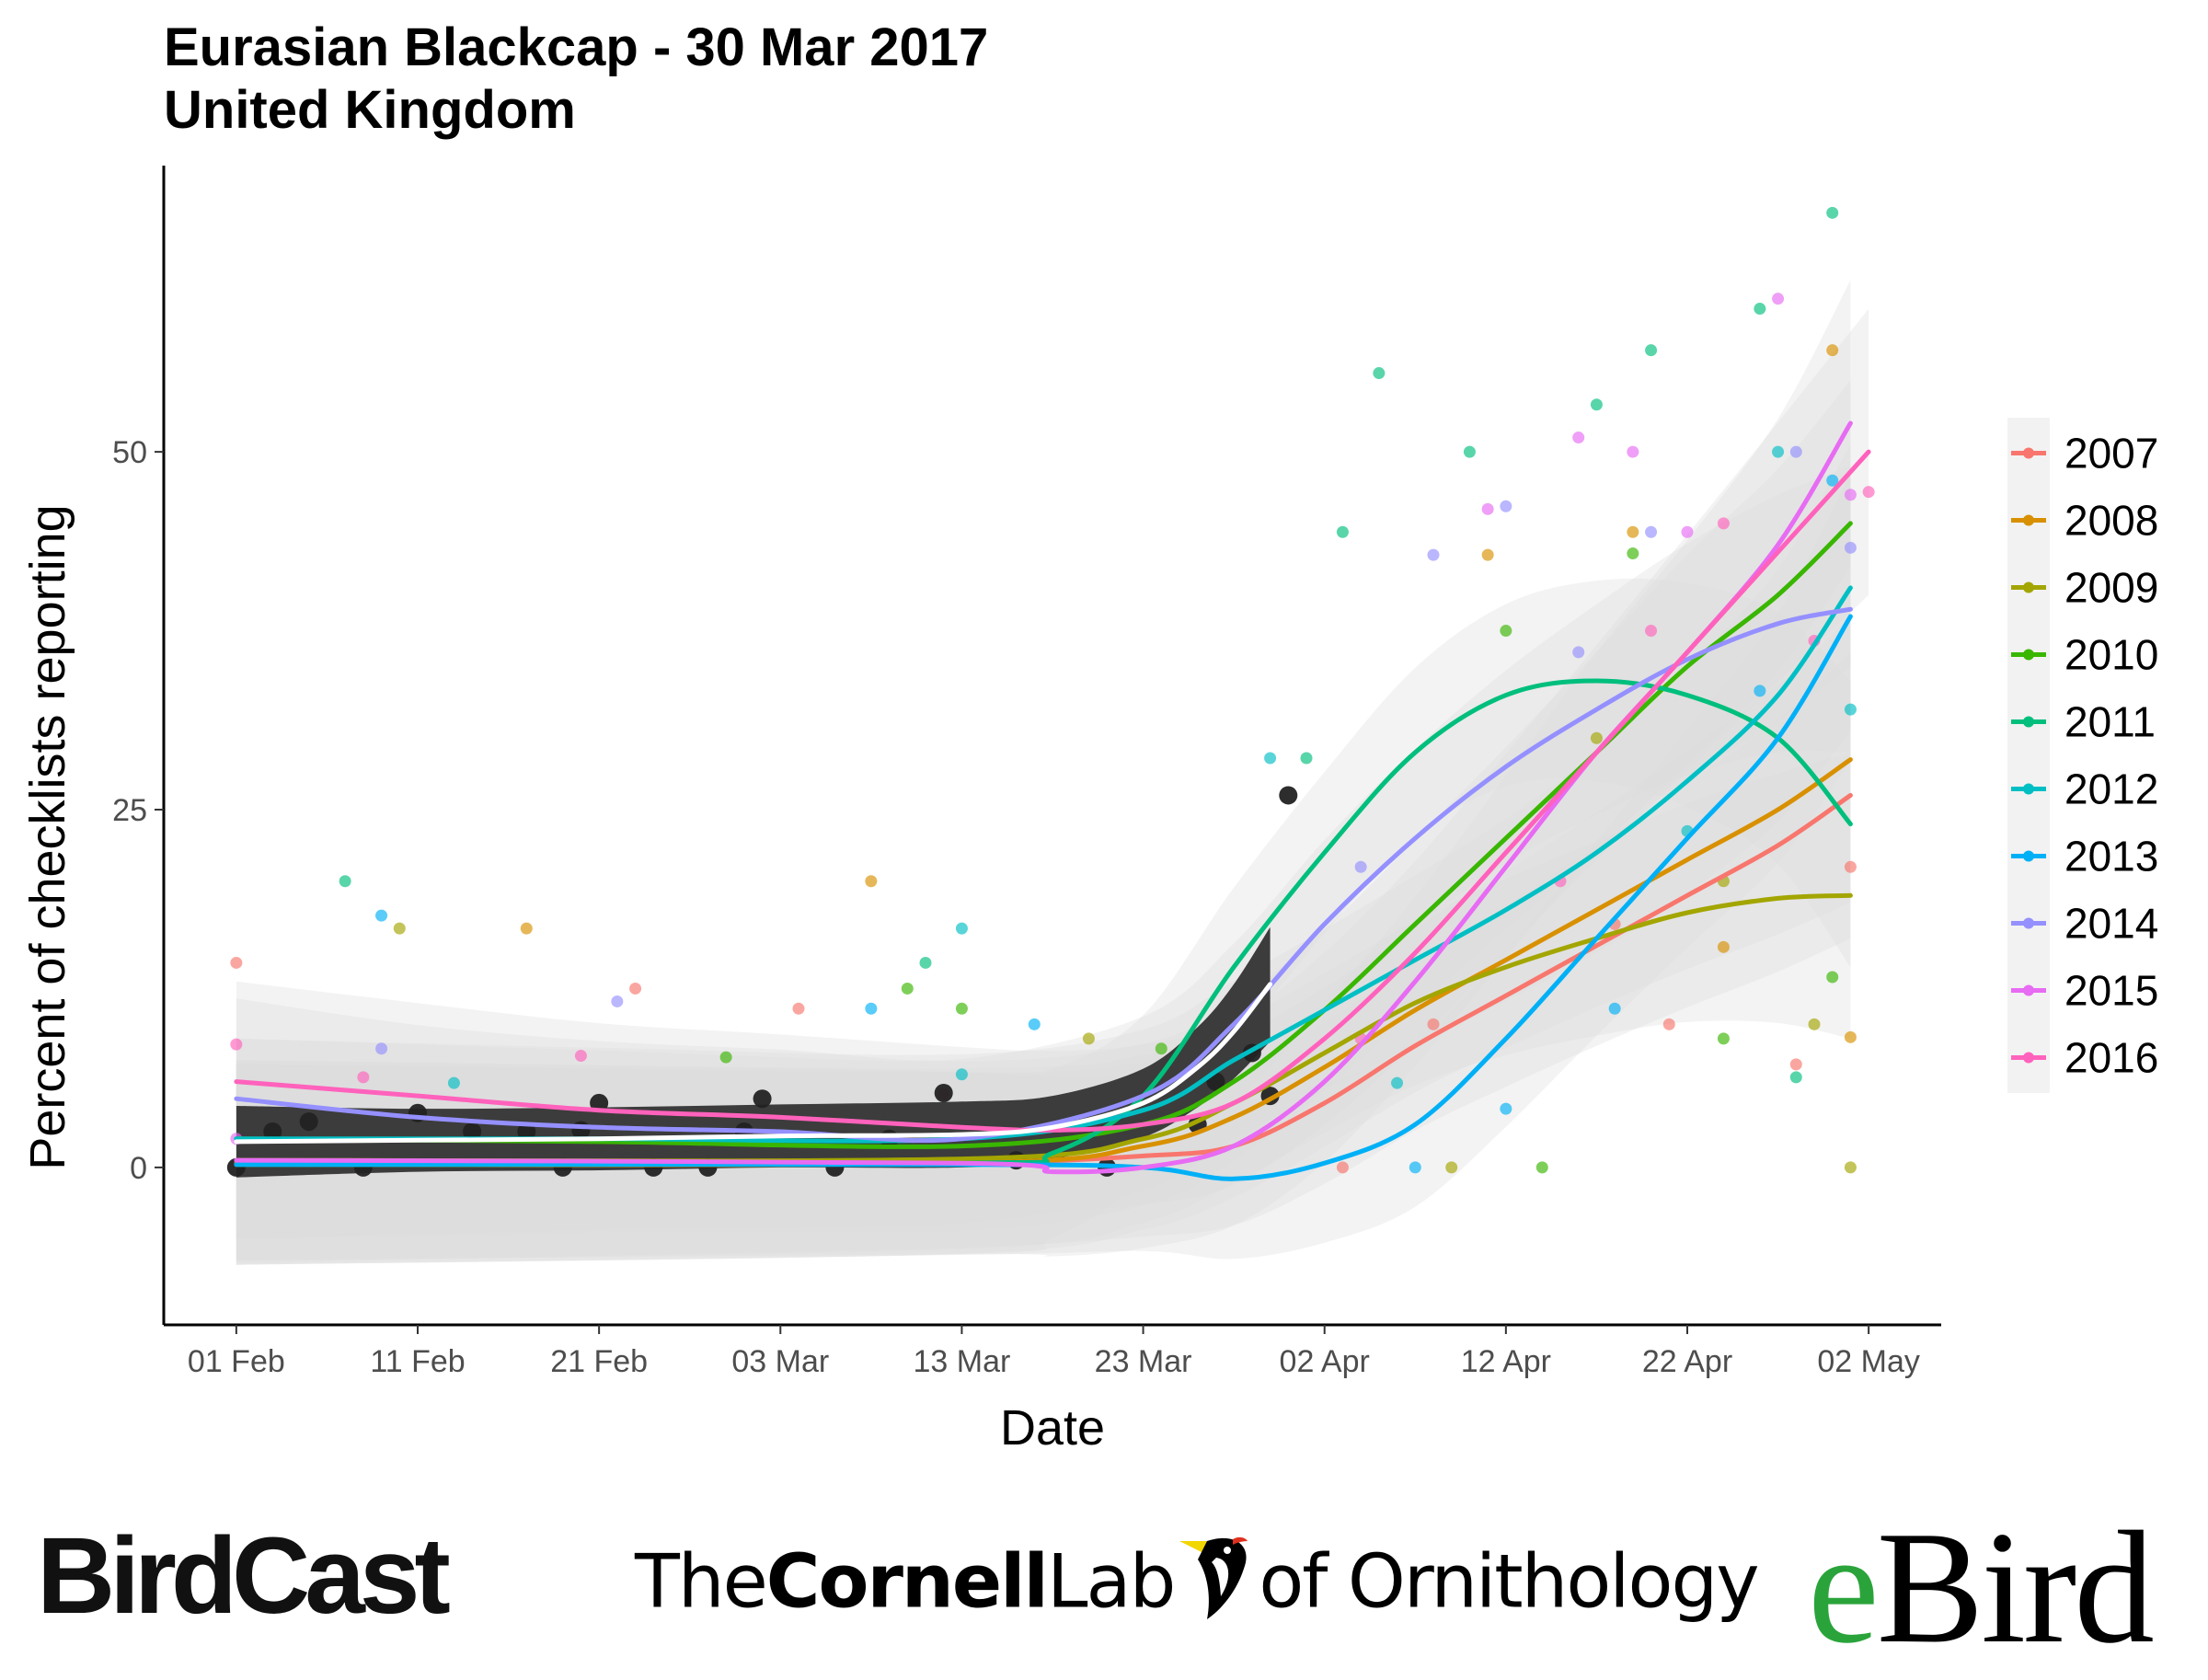 The width and height of the screenshot is (2208, 1680). I want to click on legend-label-2013: 2013, so click(2111, 856).